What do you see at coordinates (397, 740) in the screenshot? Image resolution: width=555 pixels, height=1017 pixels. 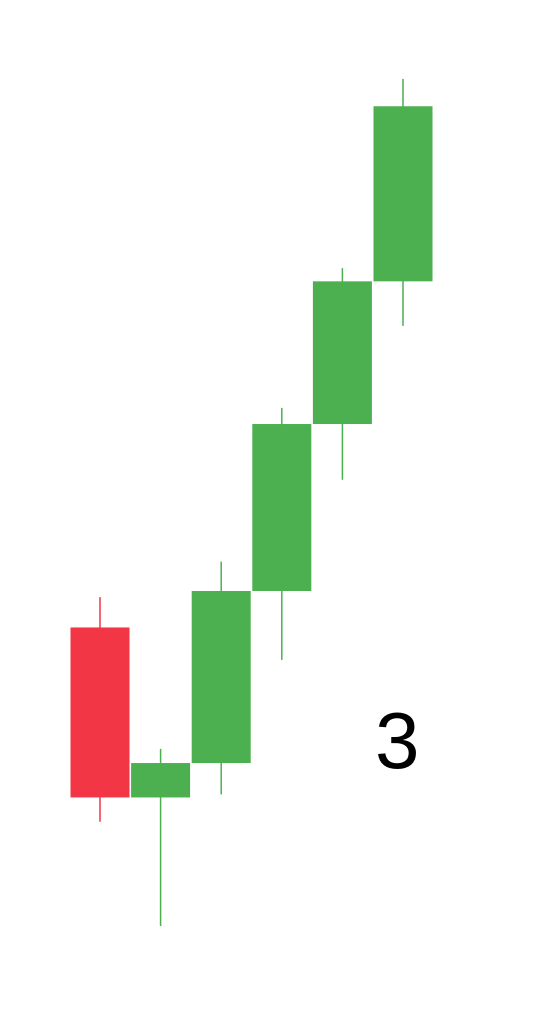 I see `pattern-count-label: 3` at bounding box center [397, 740].